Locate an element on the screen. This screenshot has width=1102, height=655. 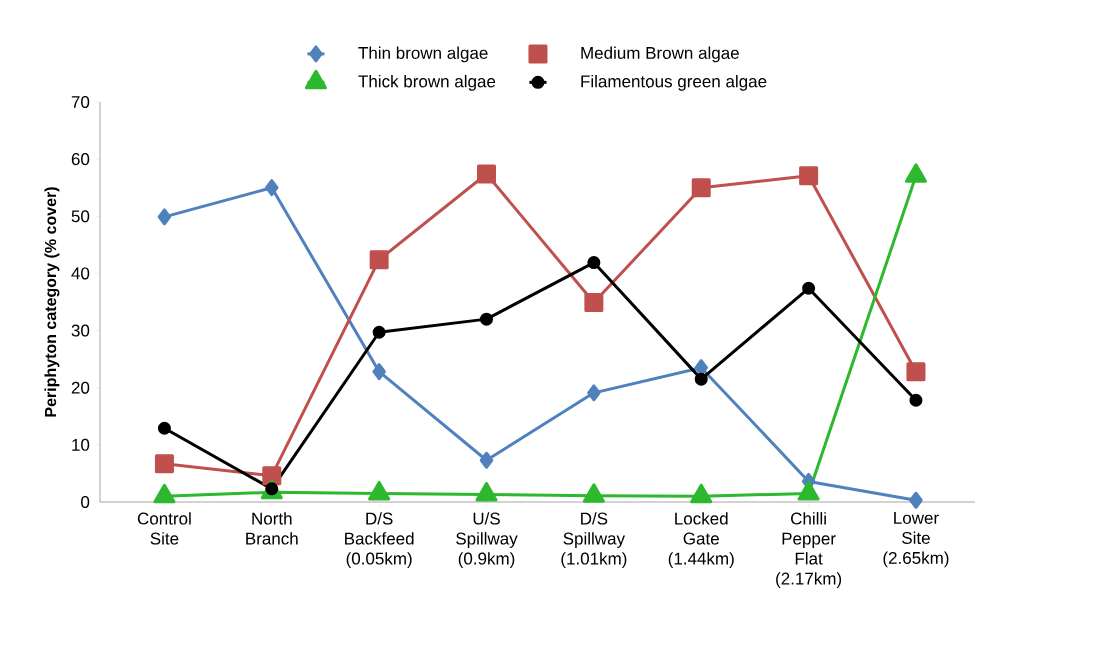
legend-label: Medium Brown algae is located at coordinates (660, 54).